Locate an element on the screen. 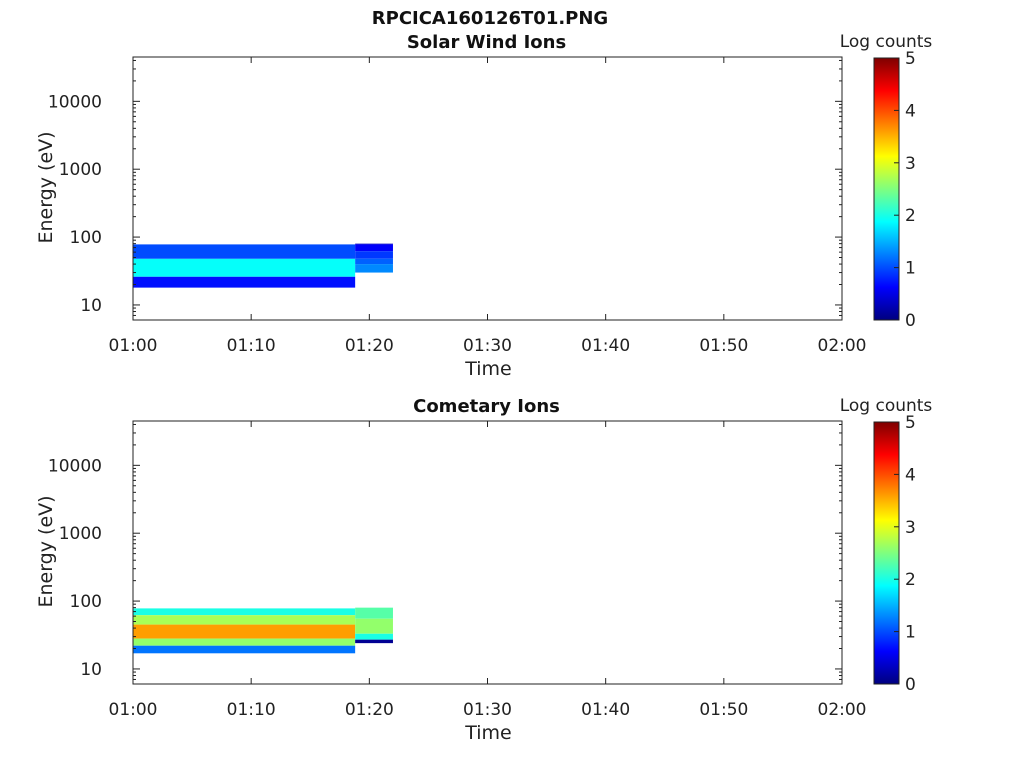  plot-title: Cometary Ions is located at coordinates (486, 406).